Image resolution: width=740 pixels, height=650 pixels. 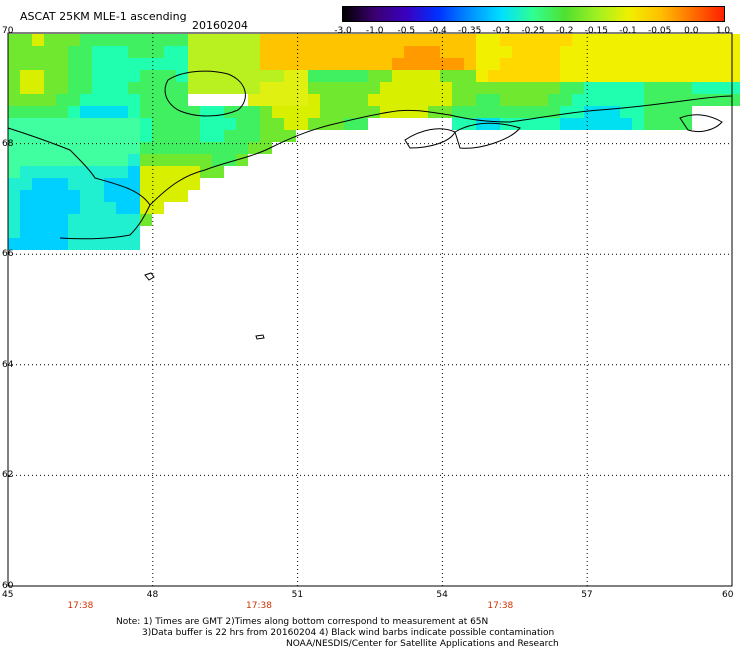 I want to click on colorbar-tick-label: -0.4, so click(x=438, y=31).